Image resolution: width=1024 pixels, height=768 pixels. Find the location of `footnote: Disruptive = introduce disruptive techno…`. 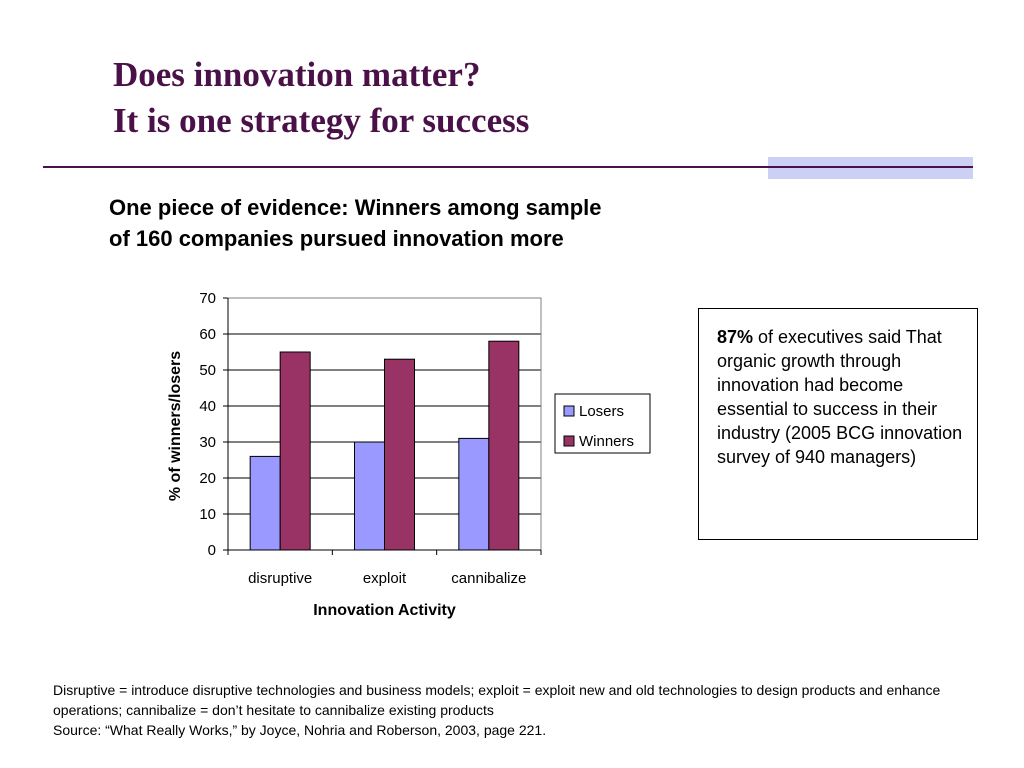

footnote: Disruptive = introduce disruptive techno… is located at coordinates (523, 710).